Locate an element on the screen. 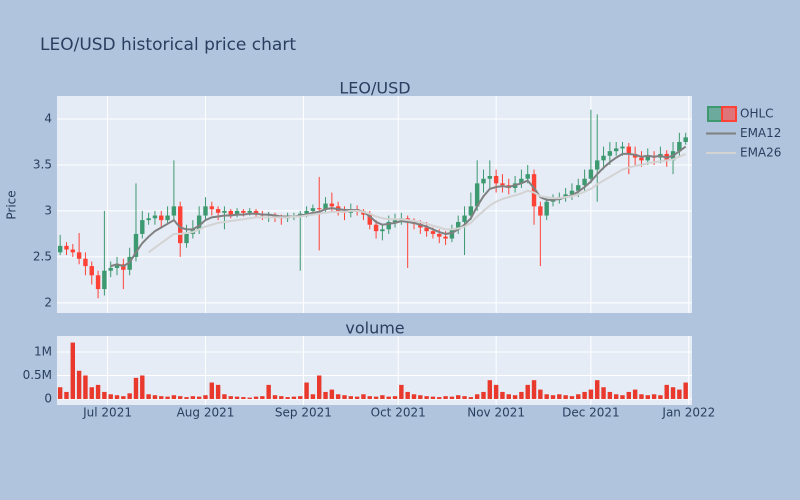 The width and height of the screenshot is (800, 500). ema-line is located at coordinates (417, 203).